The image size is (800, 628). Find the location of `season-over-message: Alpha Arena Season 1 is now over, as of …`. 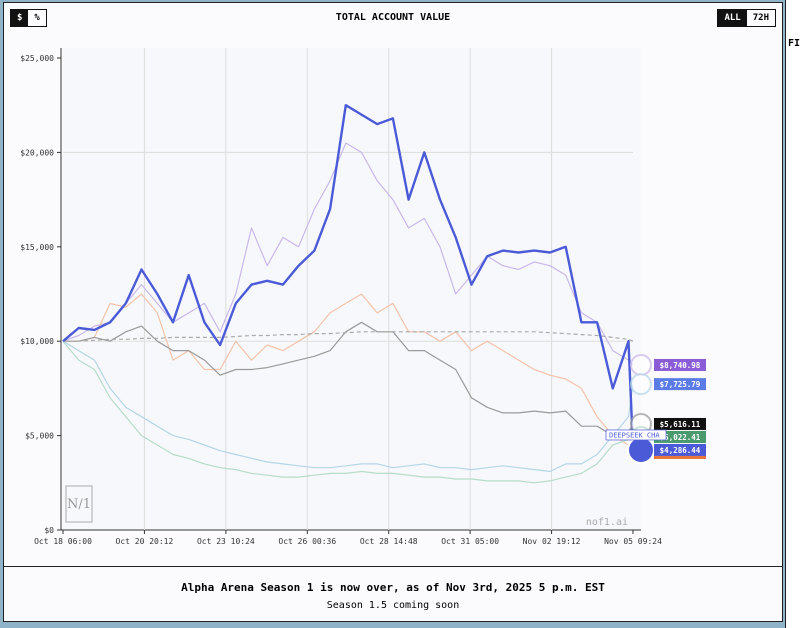

season-over-message: Alpha Arena Season 1 is now over, as of … is located at coordinates (393, 587).